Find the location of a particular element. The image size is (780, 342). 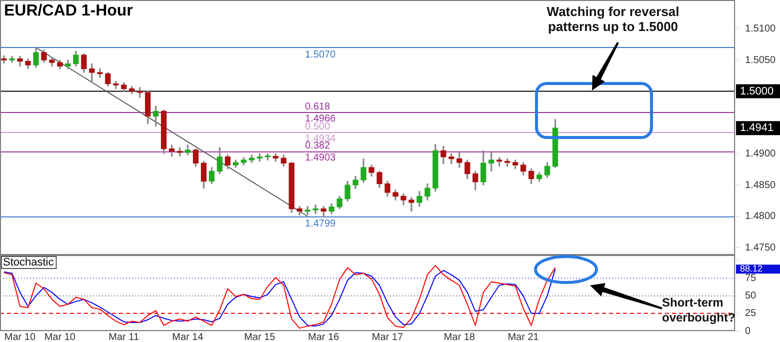

ref-line-label: 0.382 1.4903 is located at coordinates (320, 152).